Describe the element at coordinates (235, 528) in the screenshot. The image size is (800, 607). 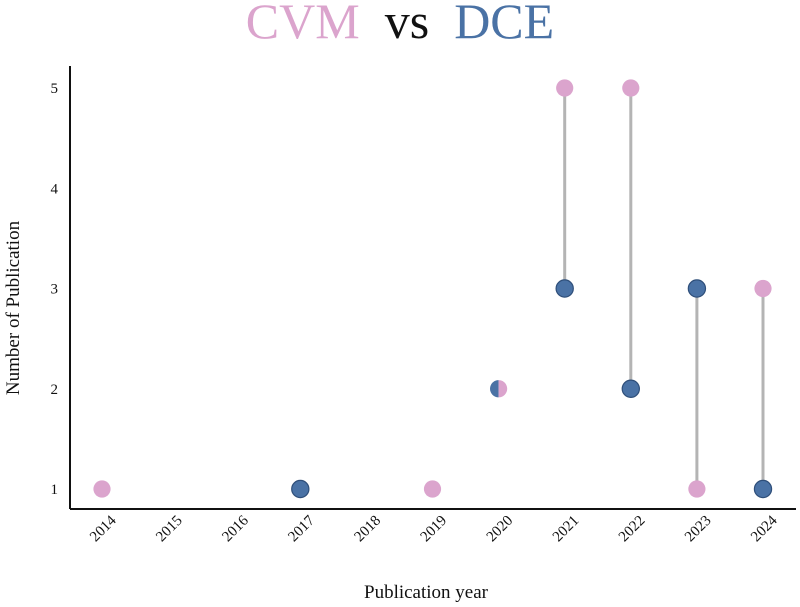
I see `x-tick-label: 2016` at that location.